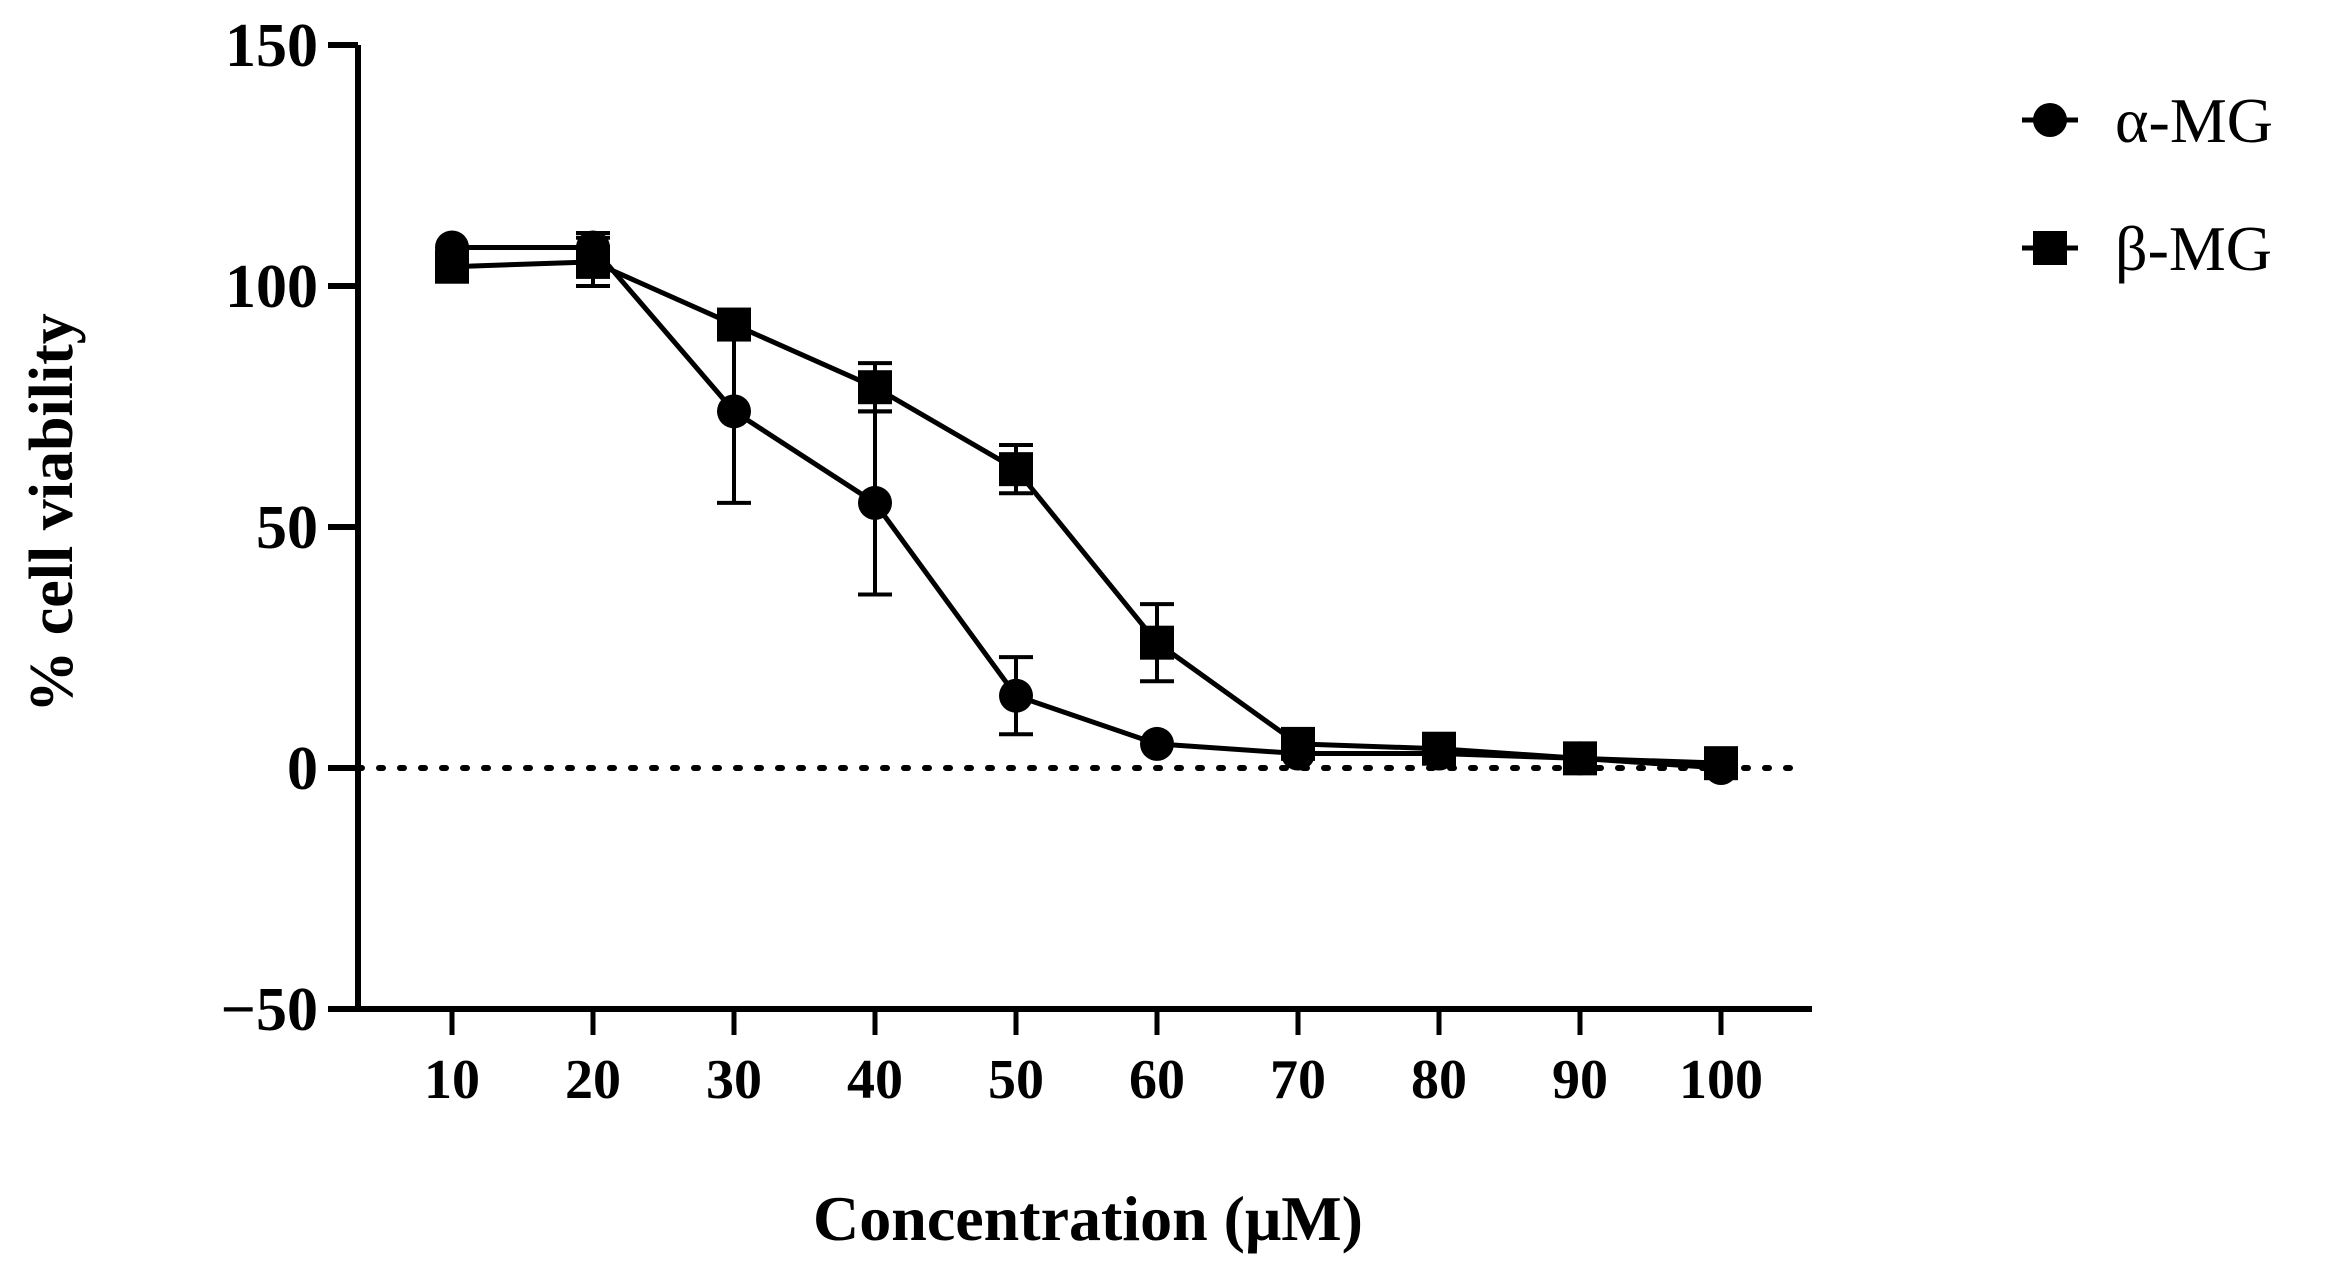 Image resolution: width=2341 pixels, height=1272 pixels. I want to click on x-tick-label: 80, so click(1439, 1080).